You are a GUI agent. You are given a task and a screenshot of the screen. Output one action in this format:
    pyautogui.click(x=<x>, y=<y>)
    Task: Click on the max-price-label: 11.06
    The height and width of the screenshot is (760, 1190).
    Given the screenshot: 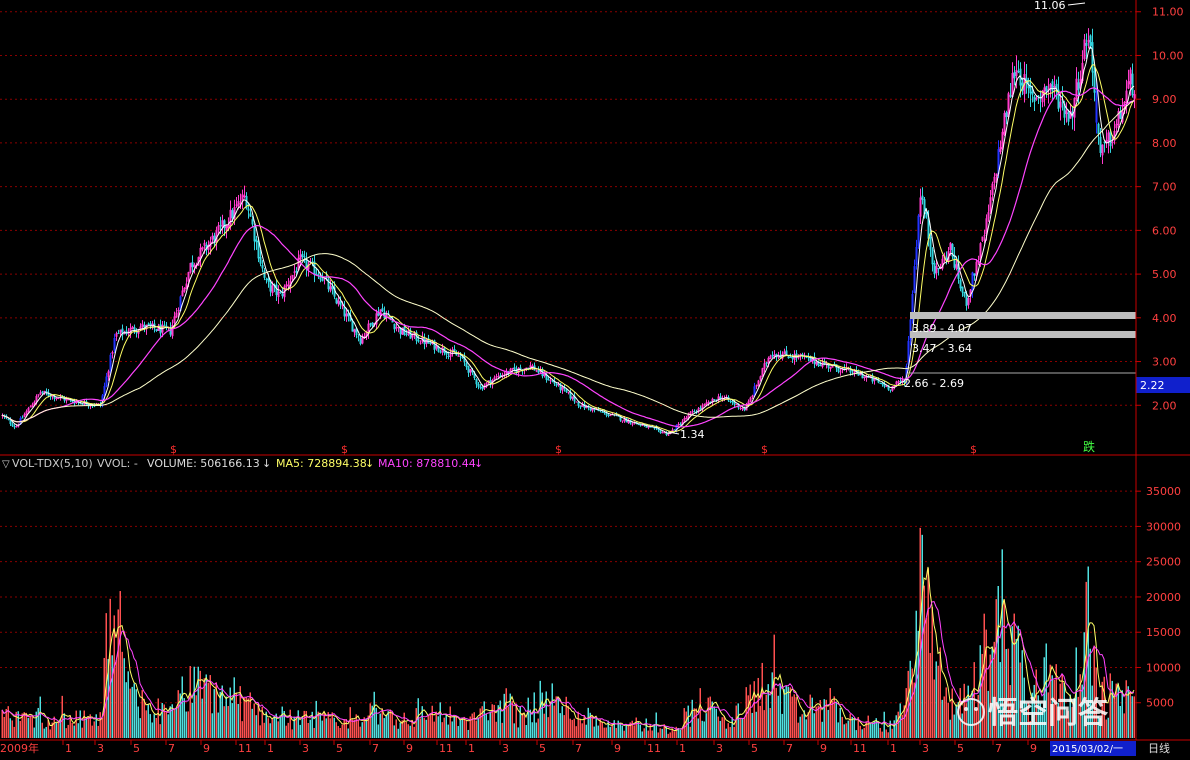 What is the action you would take?
    pyautogui.click(x=1050, y=6)
    